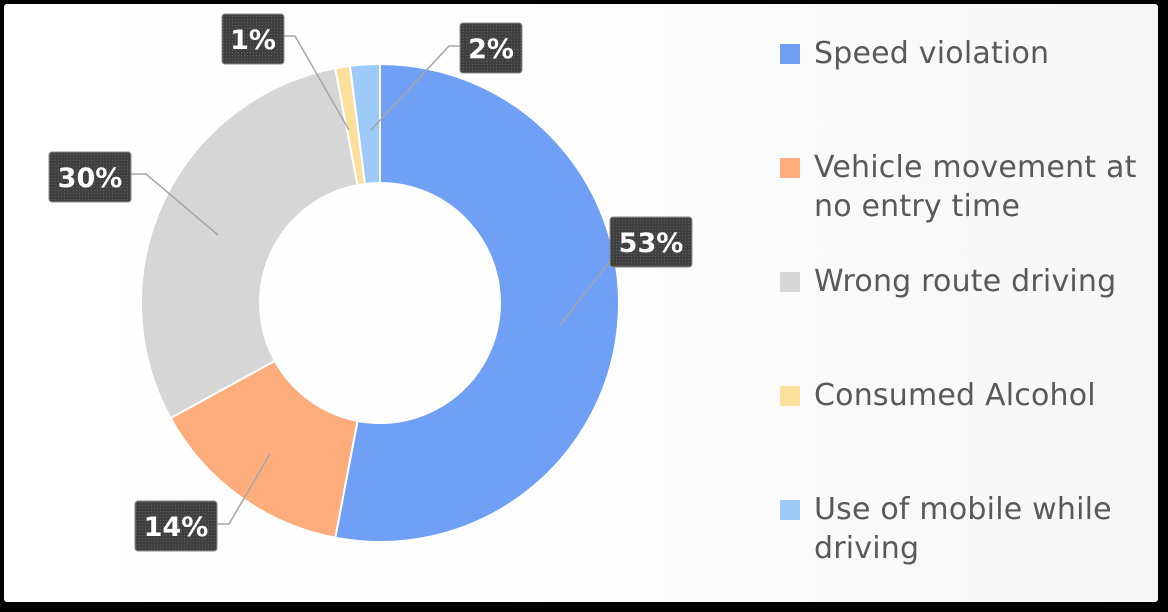  I want to click on legend-item-mobile: Use of mobile while driving, so click(967, 529).